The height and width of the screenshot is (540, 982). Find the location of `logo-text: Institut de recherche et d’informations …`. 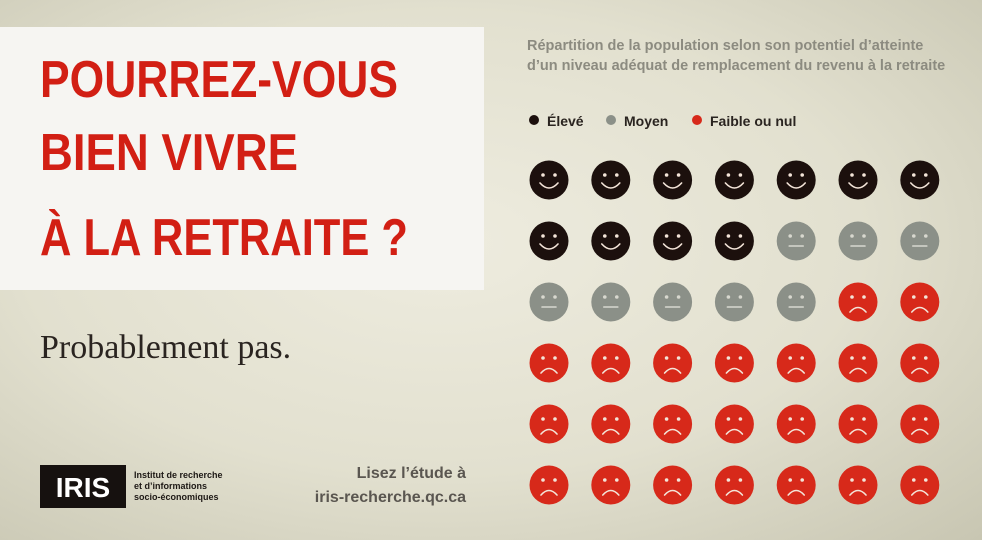

logo-text: Institut de recherche et d’informations … is located at coordinates (178, 486).